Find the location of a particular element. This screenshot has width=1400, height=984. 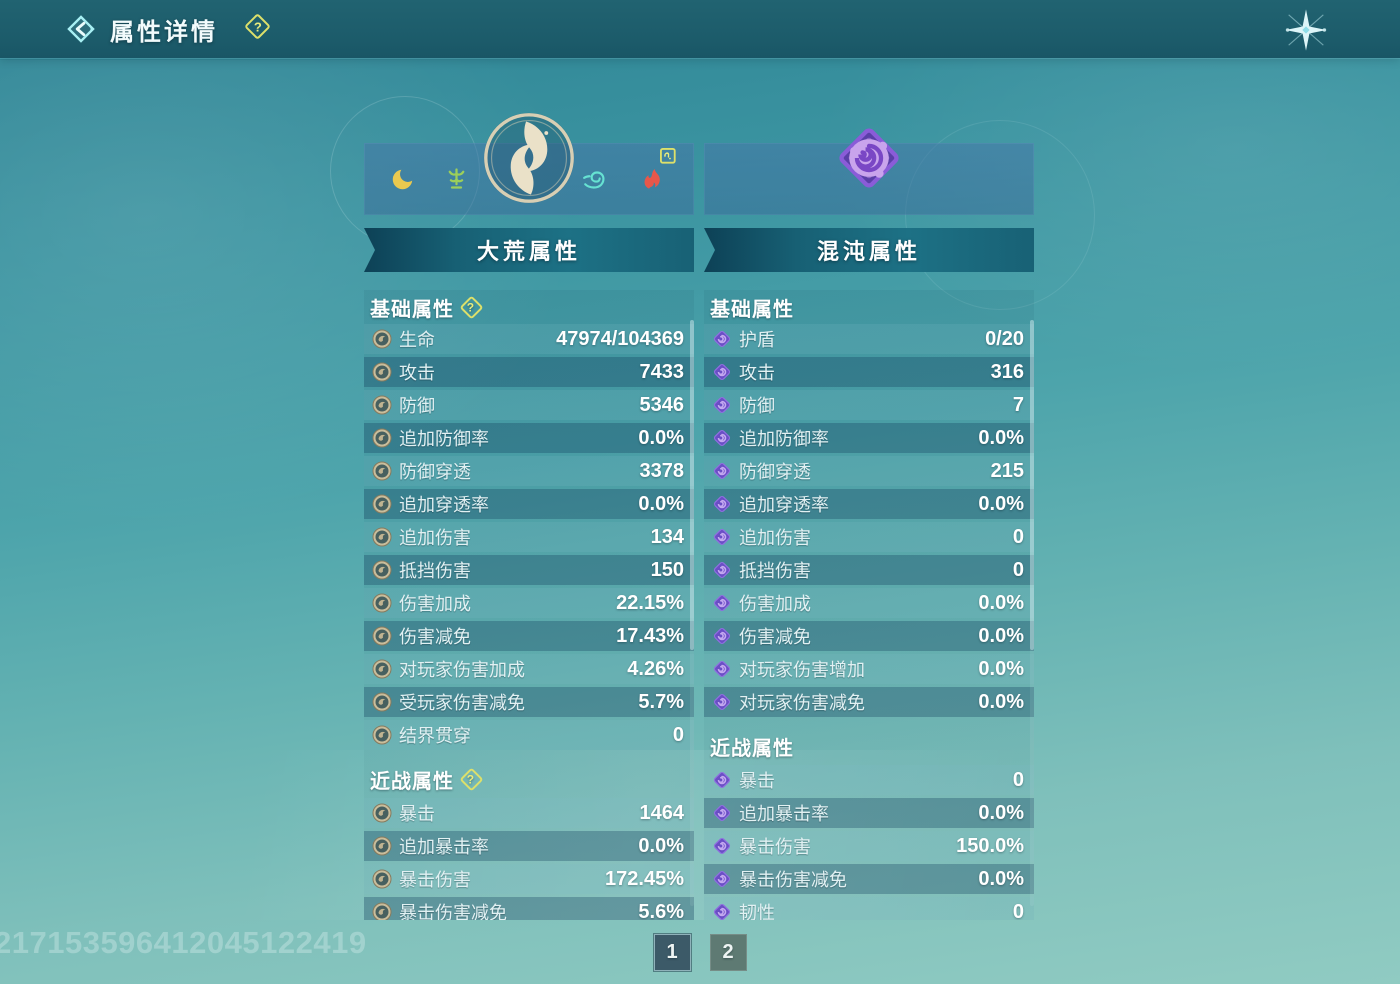

wind-icon is located at coordinates (594, 180).